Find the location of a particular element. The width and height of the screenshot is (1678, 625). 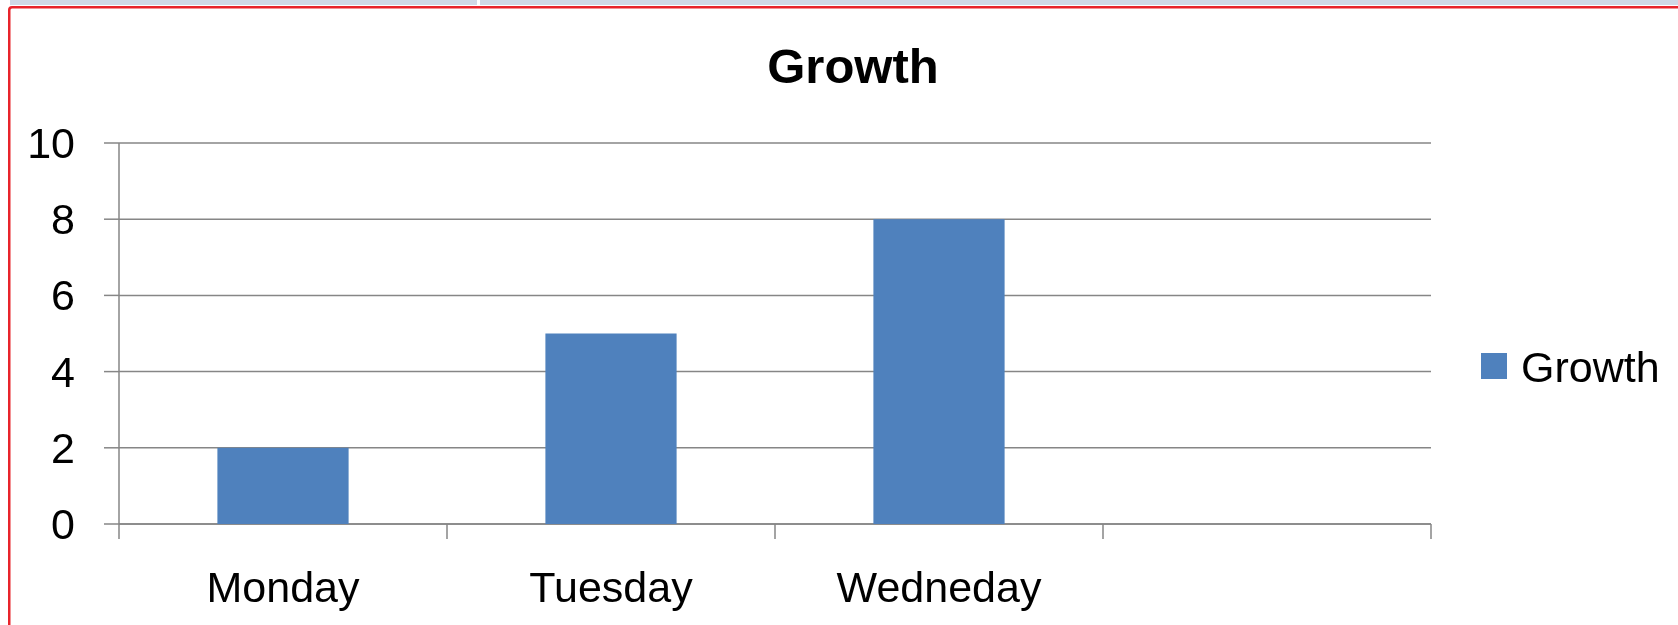

x-tick-label: Tuesday is located at coordinates (611, 587).